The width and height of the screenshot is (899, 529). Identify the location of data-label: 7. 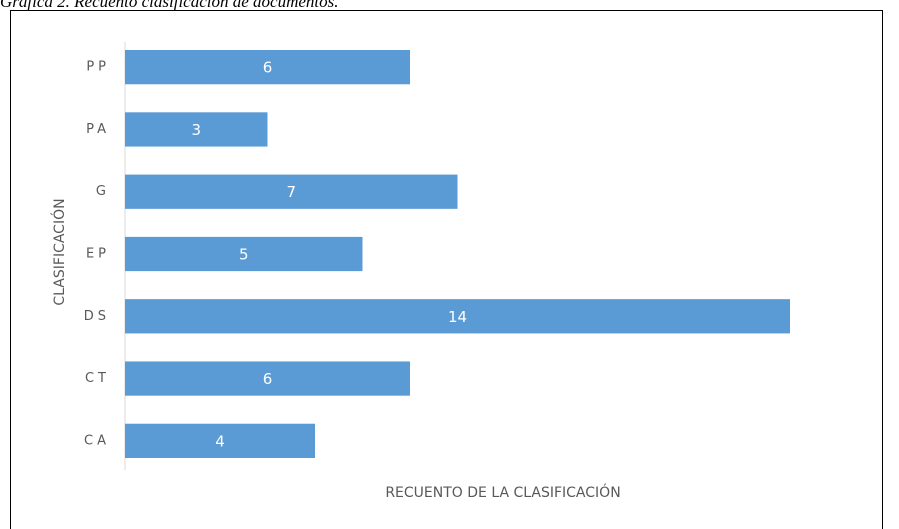
(291, 192).